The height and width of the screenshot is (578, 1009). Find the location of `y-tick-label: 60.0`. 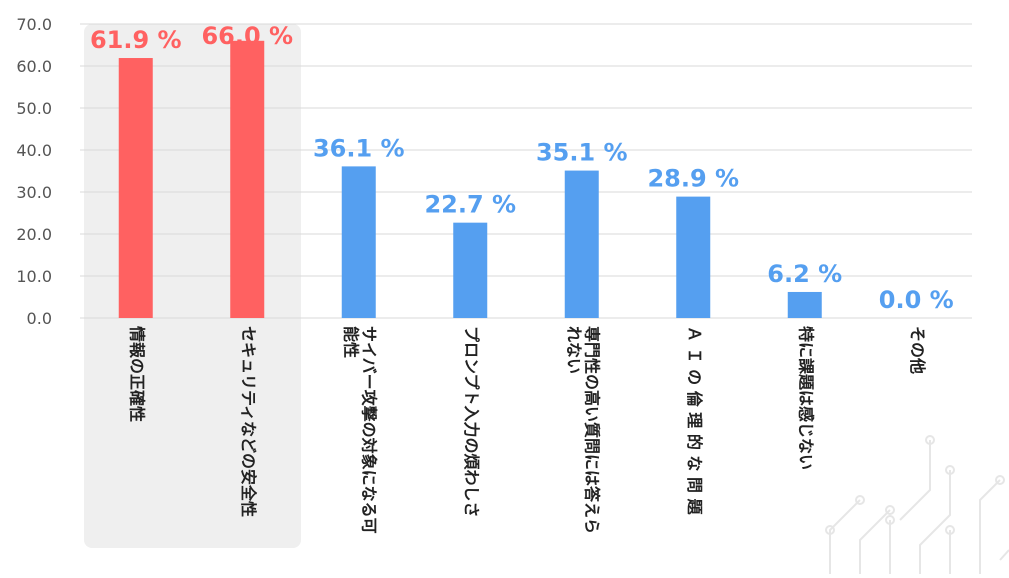

y-tick-label: 60.0 is located at coordinates (34, 66).